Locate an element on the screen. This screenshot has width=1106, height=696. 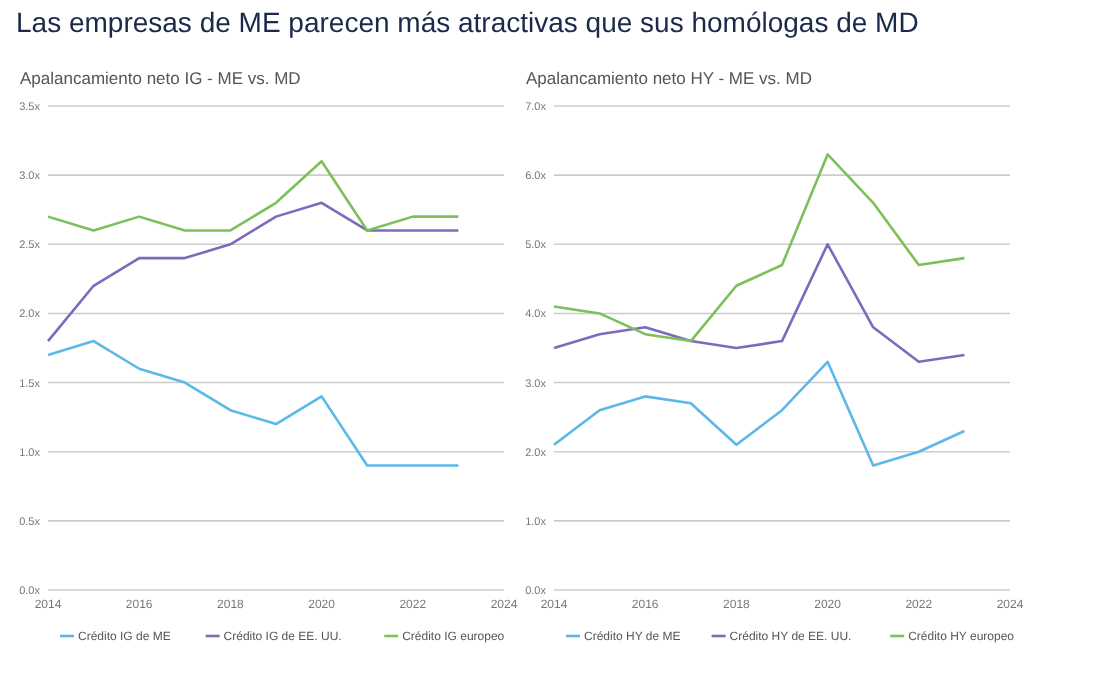
chart-title: Las empresas de ME parecen más atractivas que sus homólogas de MD is located at coordinates (467, 22).